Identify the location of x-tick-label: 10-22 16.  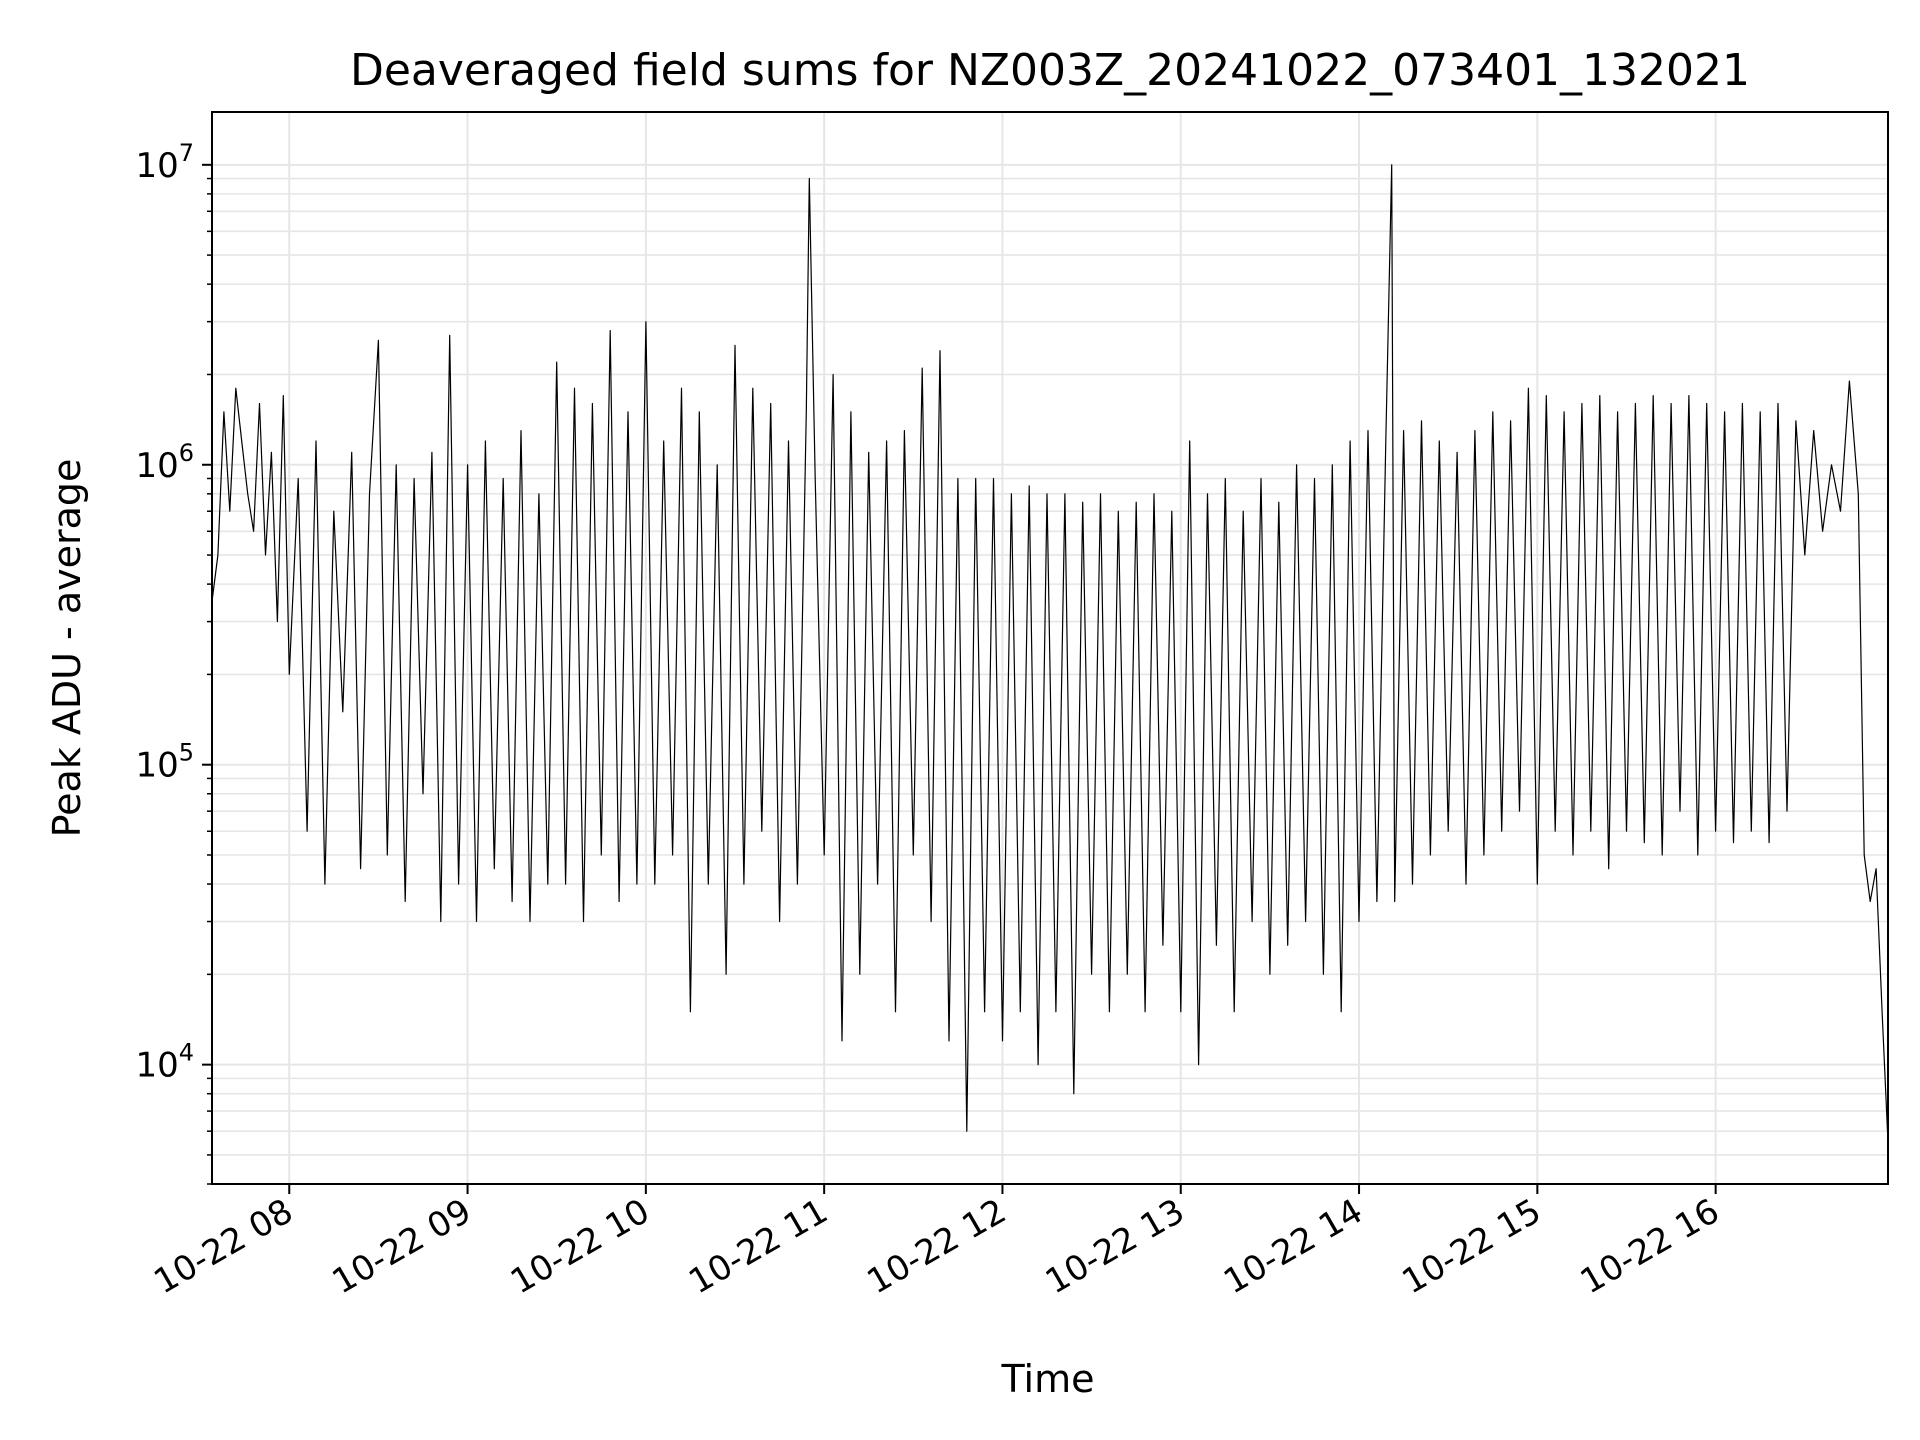
(1650, 1246).